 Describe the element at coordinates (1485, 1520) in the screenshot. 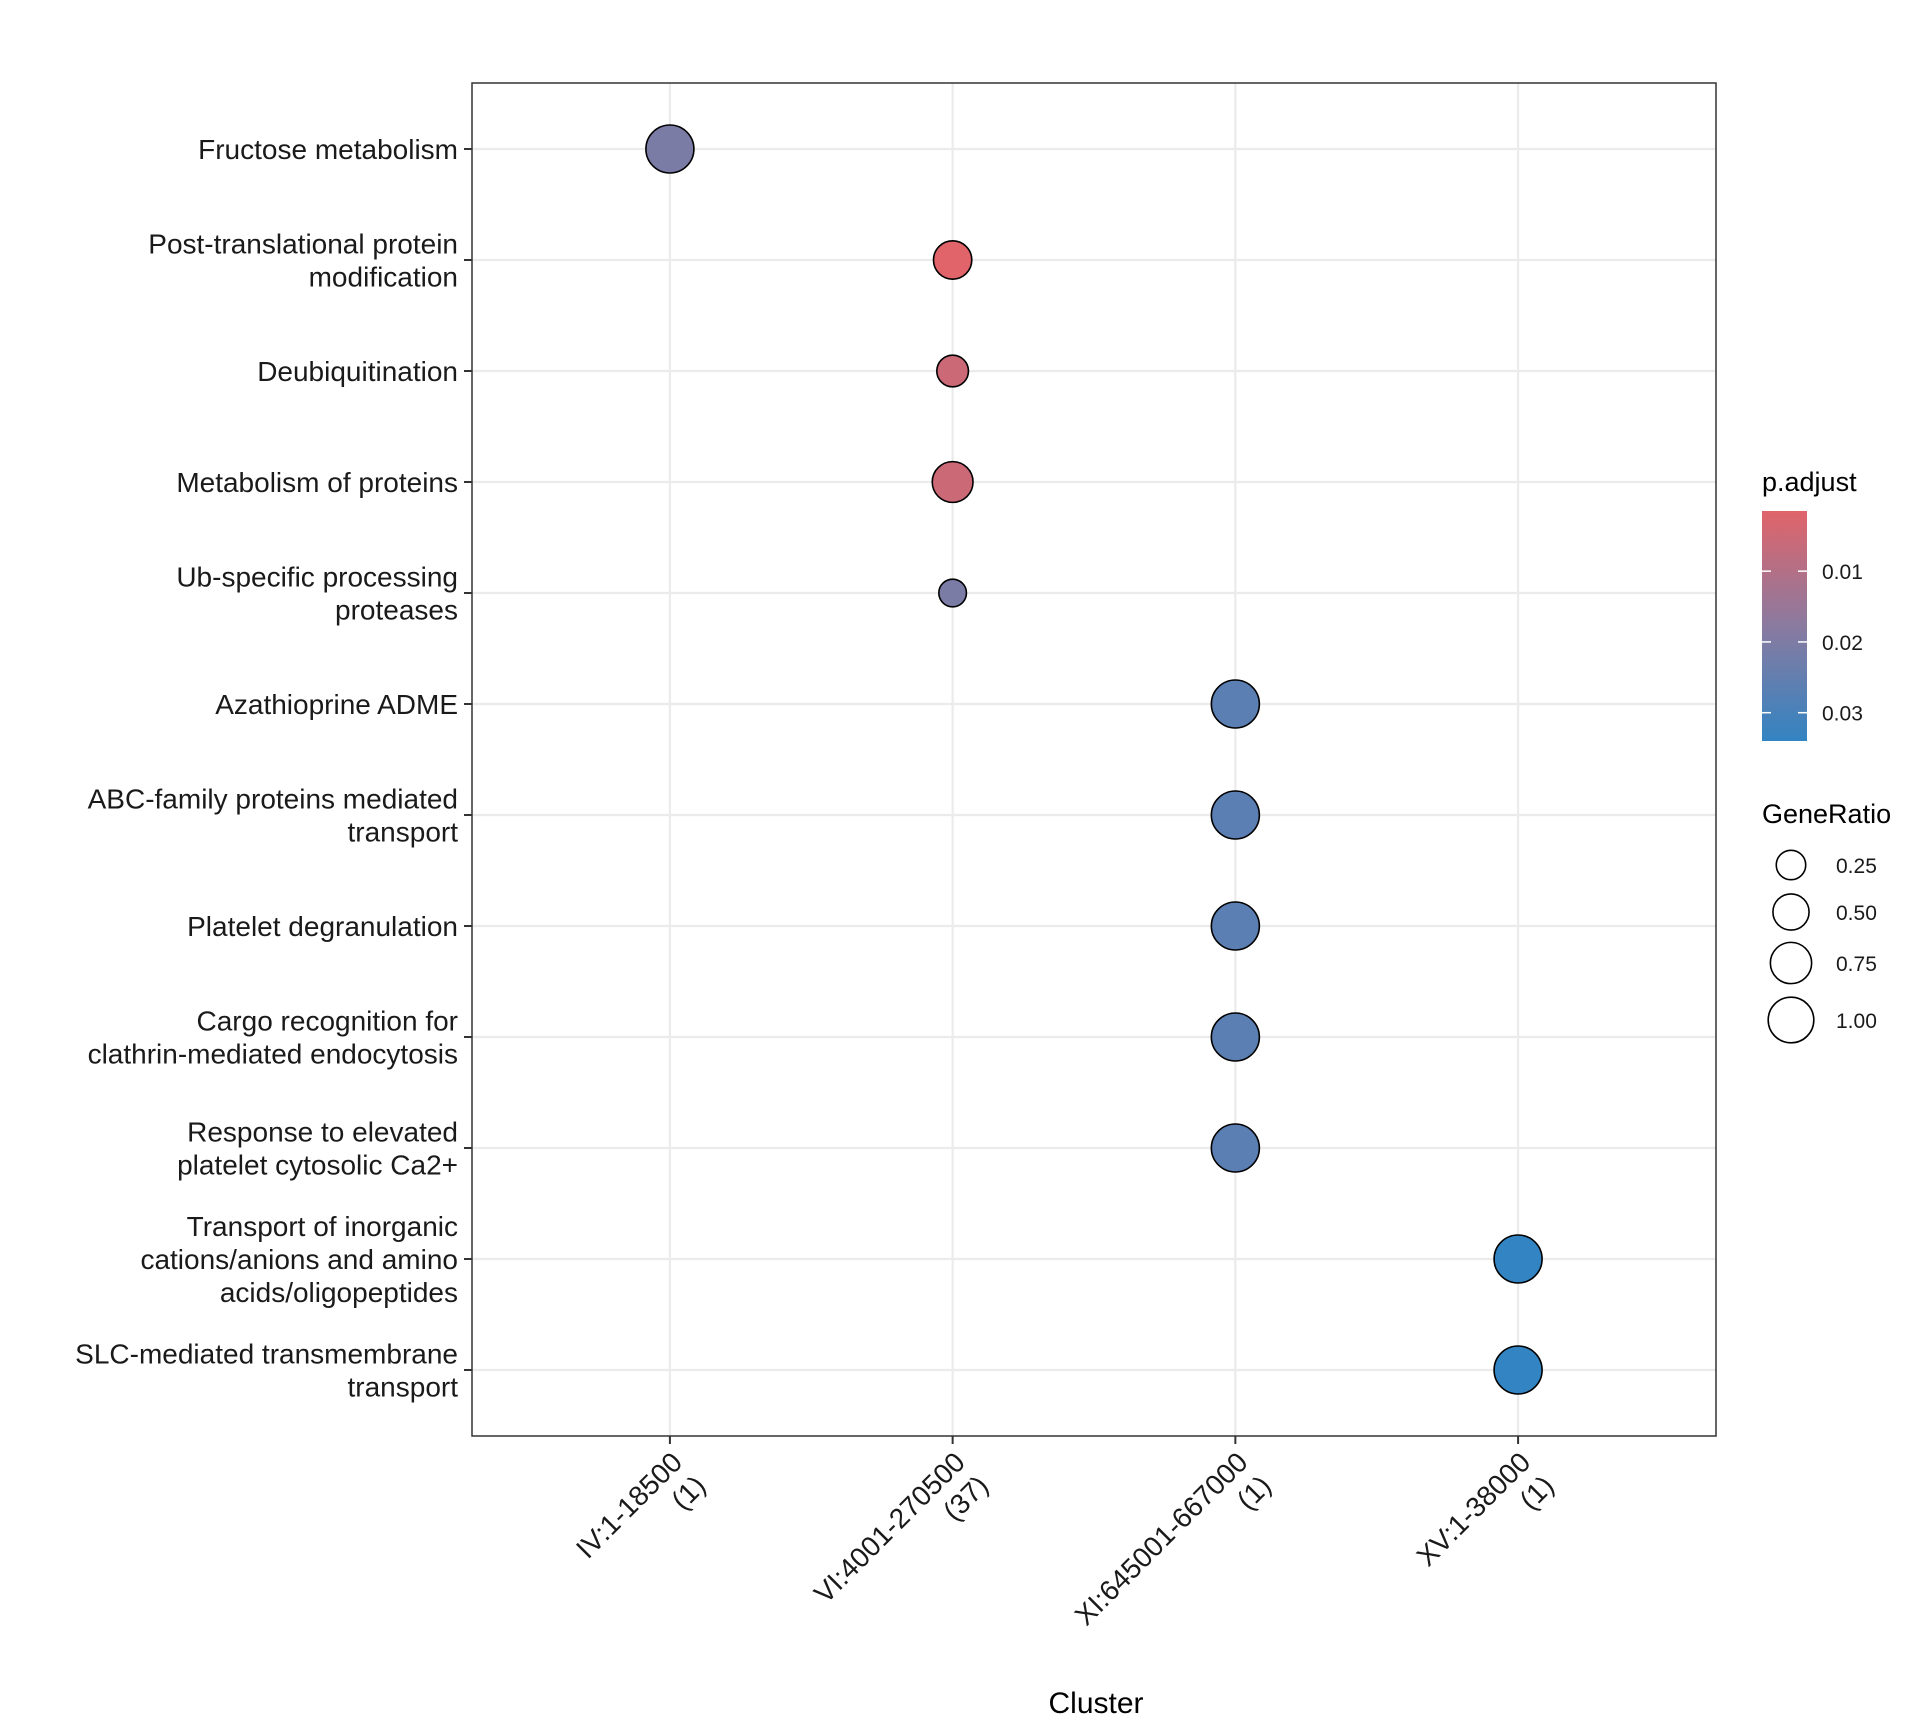

I see `x-tick-label: XV:1-38000(1)` at that location.